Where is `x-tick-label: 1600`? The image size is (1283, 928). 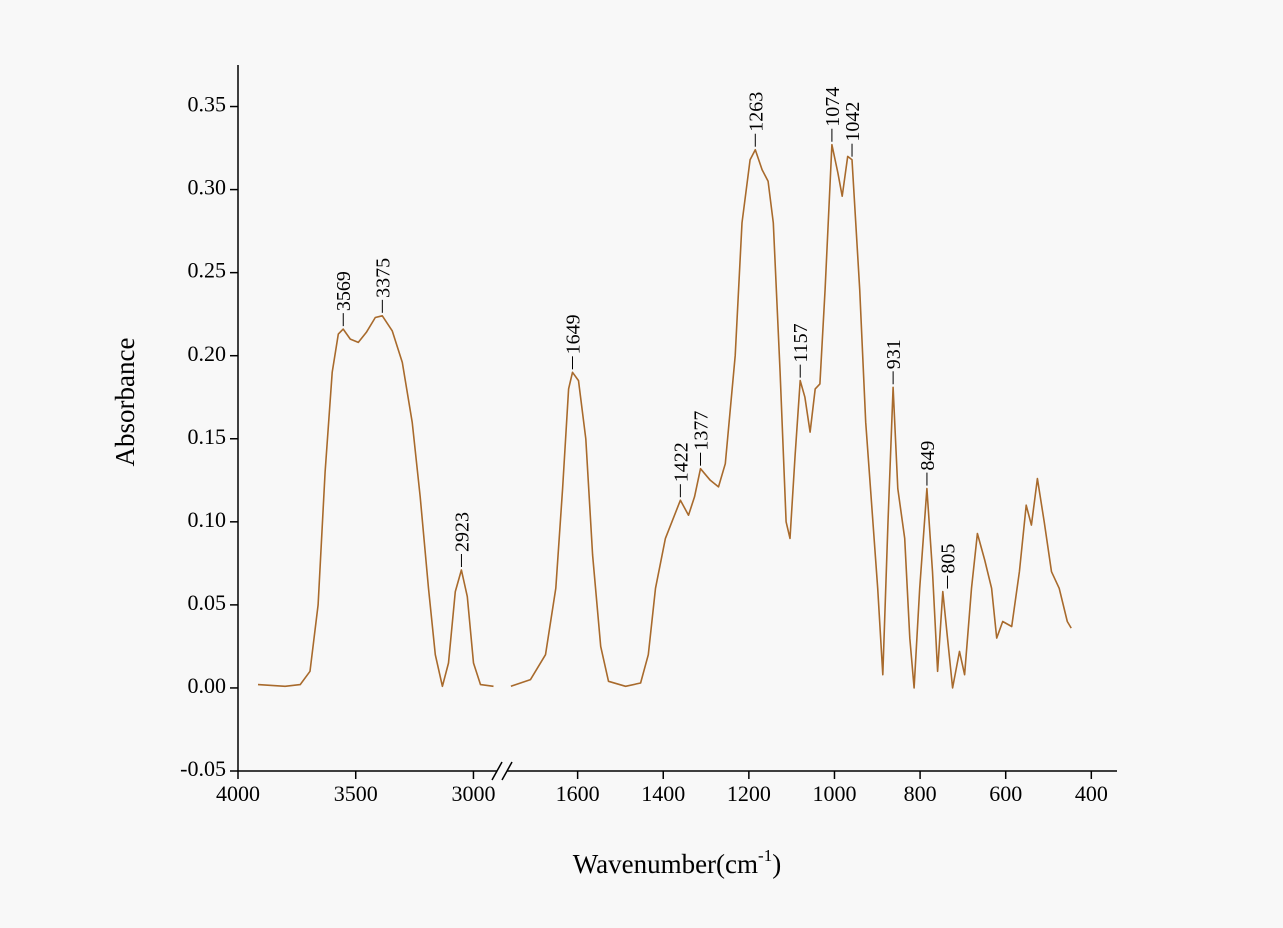
x-tick-label: 1600 is located at coordinates (578, 793).